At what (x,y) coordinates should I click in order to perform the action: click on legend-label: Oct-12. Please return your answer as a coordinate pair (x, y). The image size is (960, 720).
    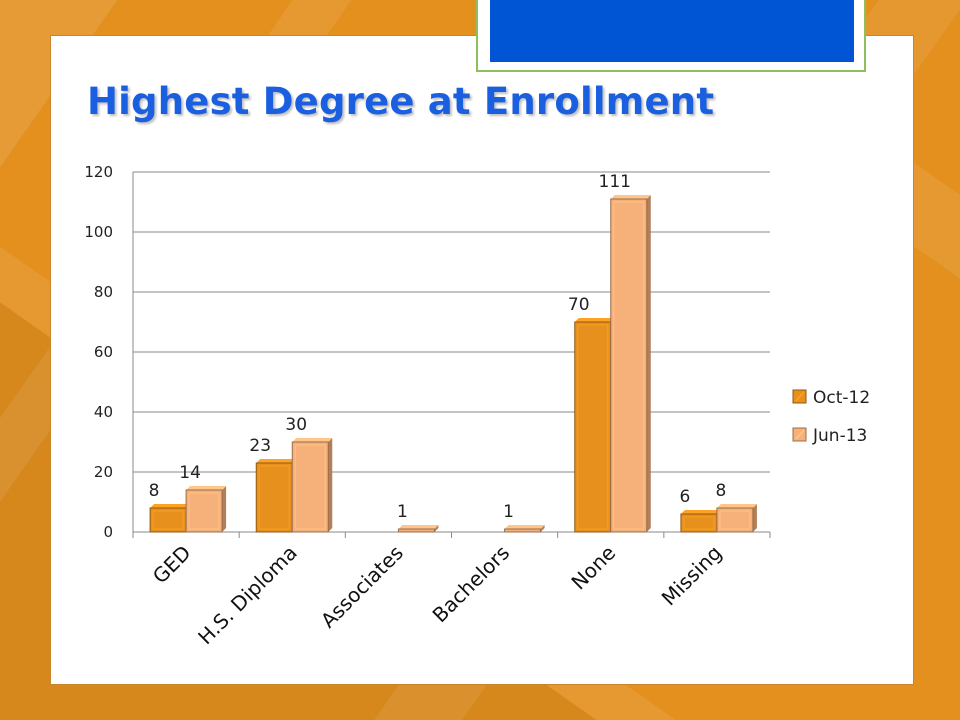
    Looking at the image, I should click on (841, 398).